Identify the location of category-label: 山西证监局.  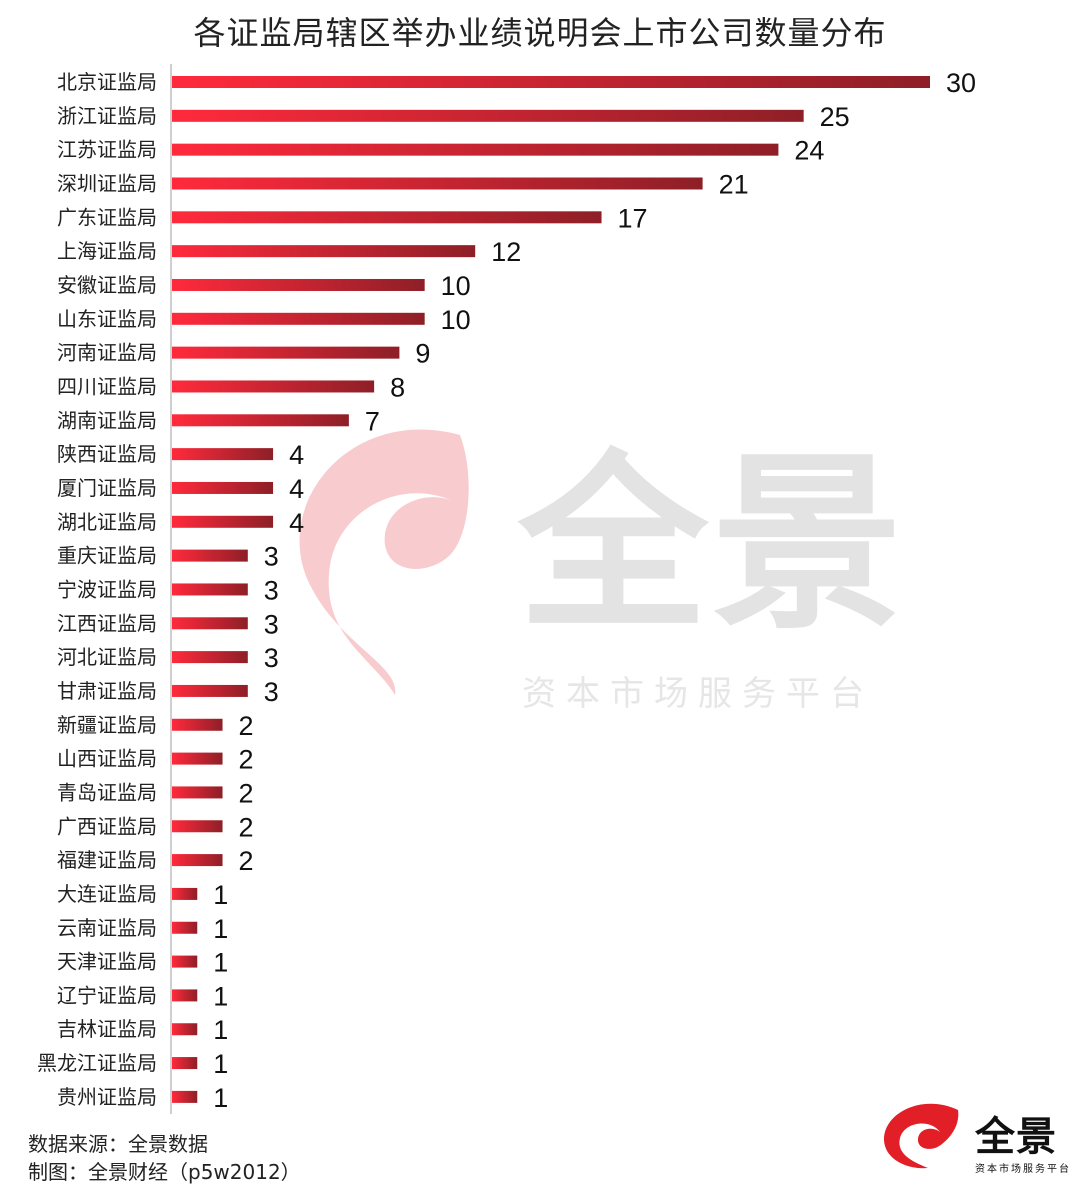
(107, 759).